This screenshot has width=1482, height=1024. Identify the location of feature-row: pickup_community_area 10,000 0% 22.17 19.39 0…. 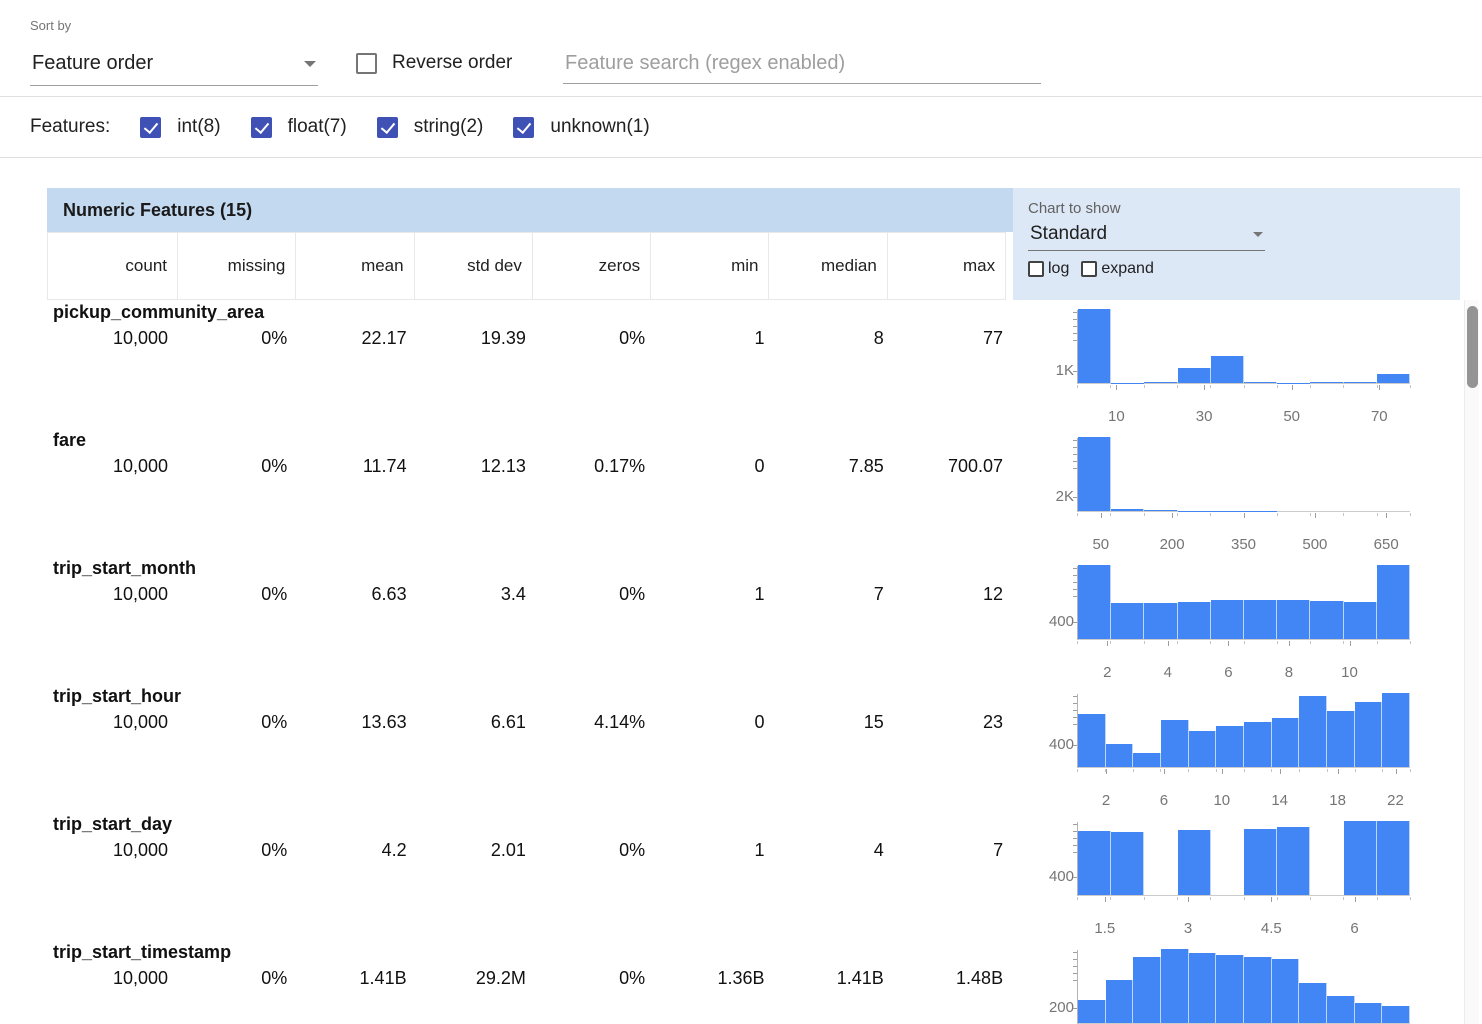
(753, 364).